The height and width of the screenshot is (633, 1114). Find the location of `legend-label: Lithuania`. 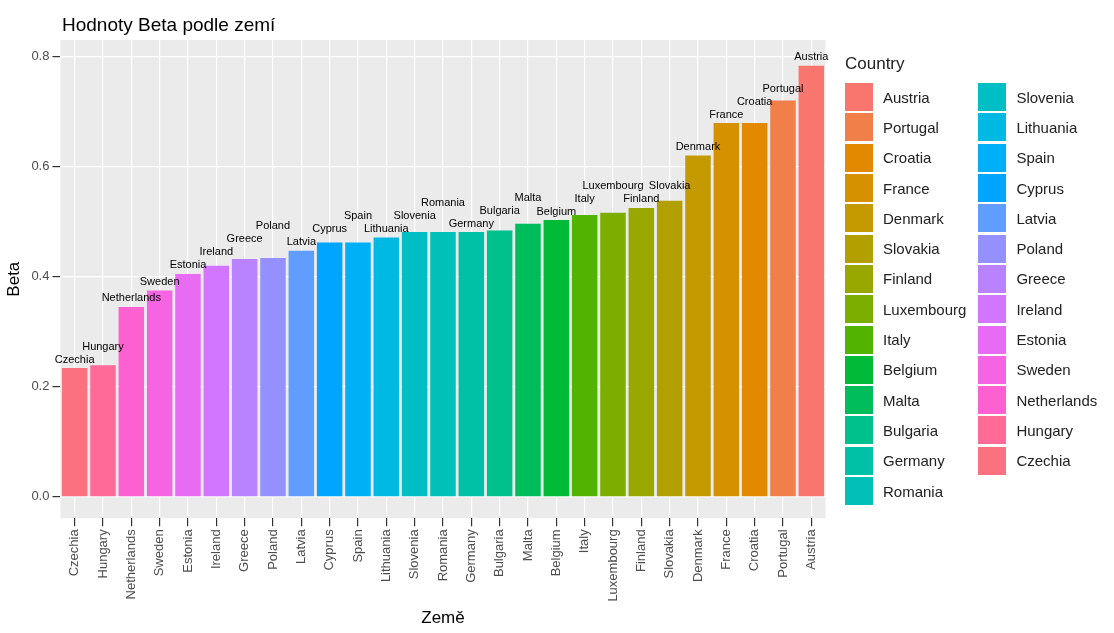

legend-label: Lithuania is located at coordinates (1047, 127).